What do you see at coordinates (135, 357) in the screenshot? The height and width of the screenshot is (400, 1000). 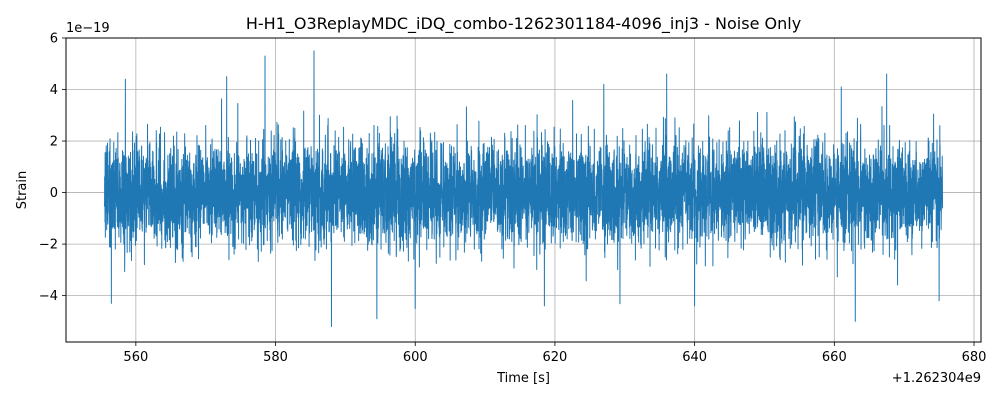 I see `x-tick-label: 560` at bounding box center [135, 357].